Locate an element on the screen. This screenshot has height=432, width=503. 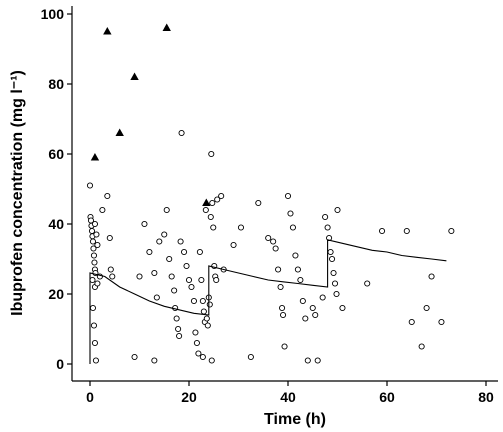
x-tick-label: 20 is located at coordinates (189, 397).